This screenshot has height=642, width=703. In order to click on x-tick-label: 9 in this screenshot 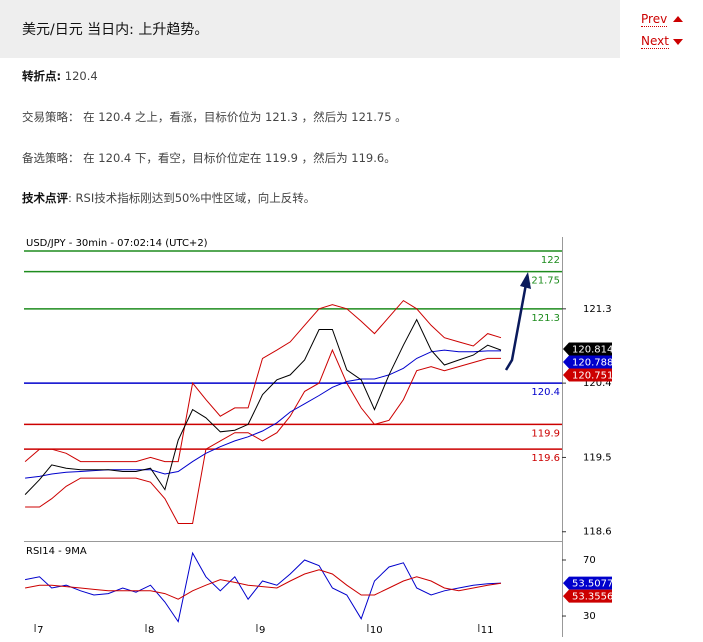, I will do `click(262, 630)`.